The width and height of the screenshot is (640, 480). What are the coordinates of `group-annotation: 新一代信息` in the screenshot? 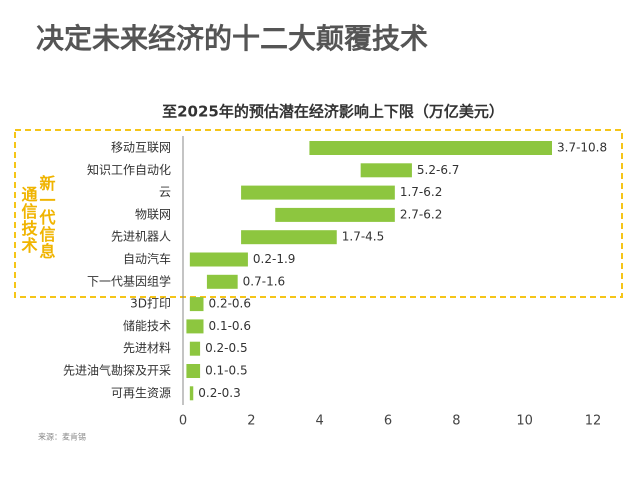 It's located at (47, 217).